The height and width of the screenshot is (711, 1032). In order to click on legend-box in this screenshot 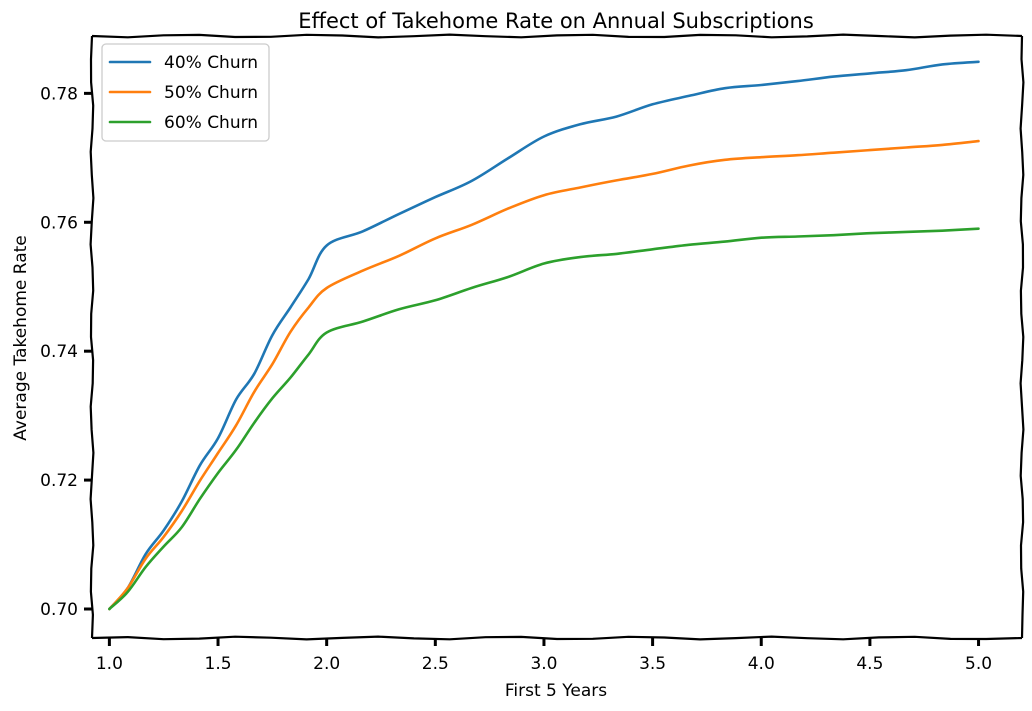, I will do `click(185, 92)`.